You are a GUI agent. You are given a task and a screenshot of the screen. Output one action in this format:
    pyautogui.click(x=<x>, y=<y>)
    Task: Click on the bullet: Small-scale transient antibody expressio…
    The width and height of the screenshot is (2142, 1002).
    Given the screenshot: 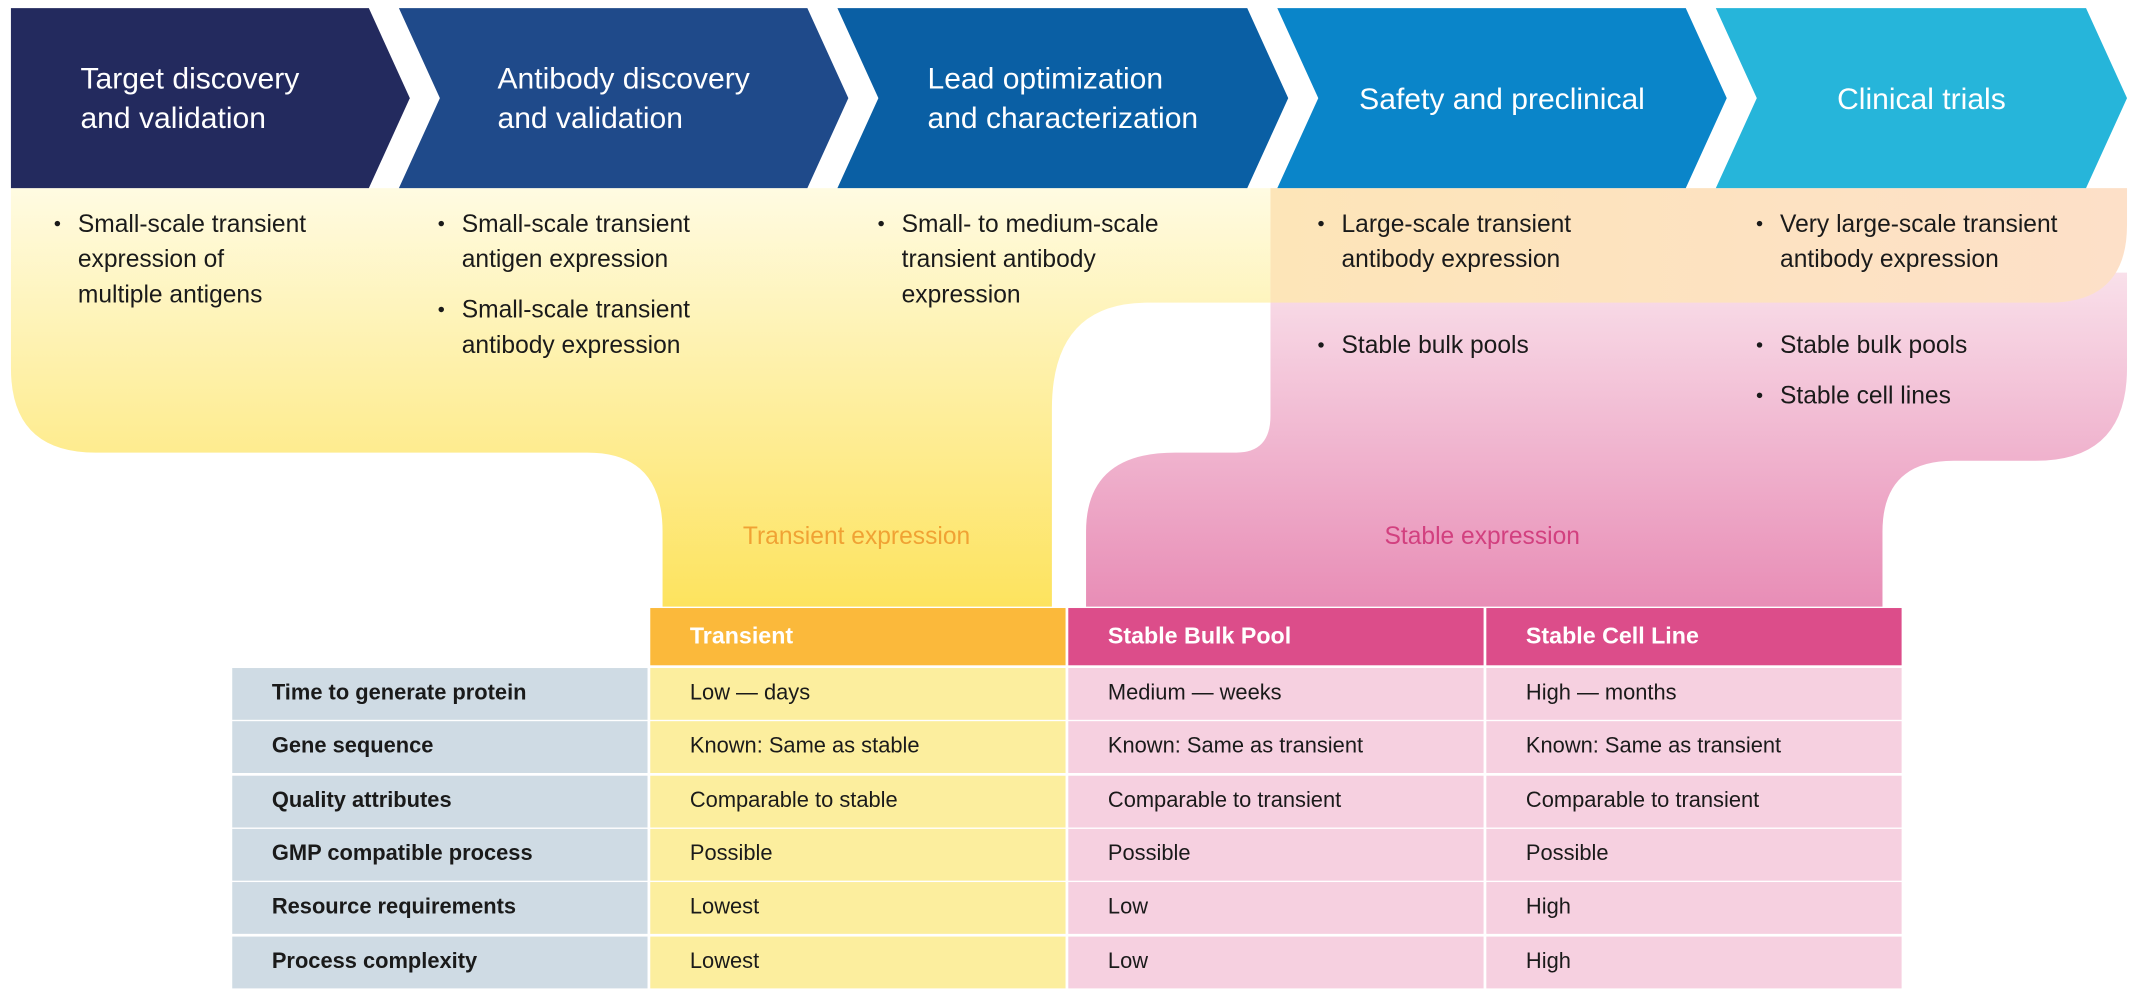 What is the action you would take?
    pyautogui.click(x=564, y=327)
    